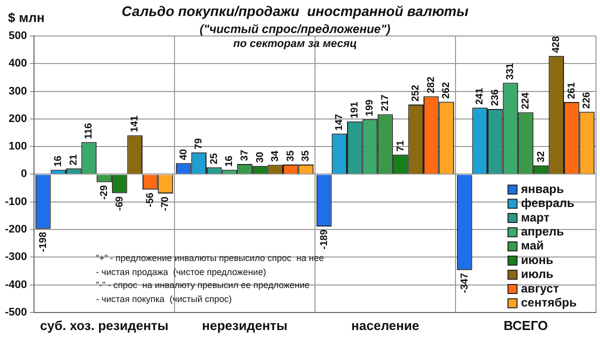  I want to click on y-tick-label: -100, so click(16, 202).